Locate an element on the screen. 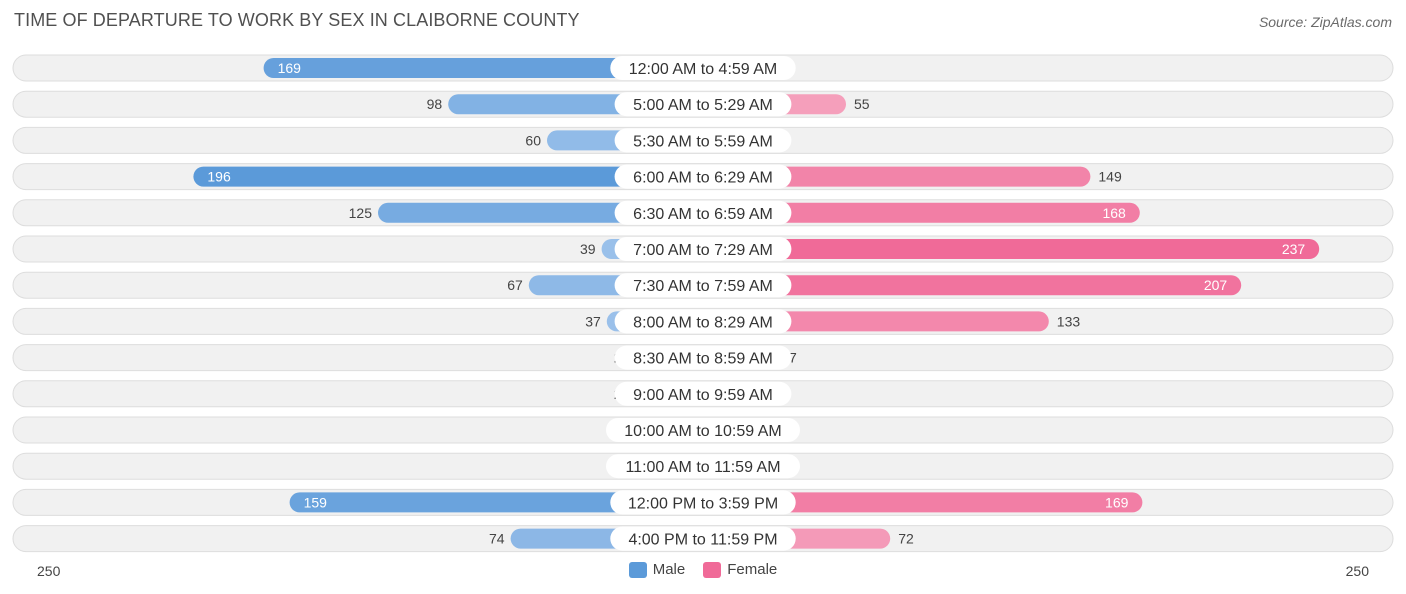  category-label: 5:00 AM to 5:29 AM is located at coordinates (703, 105).